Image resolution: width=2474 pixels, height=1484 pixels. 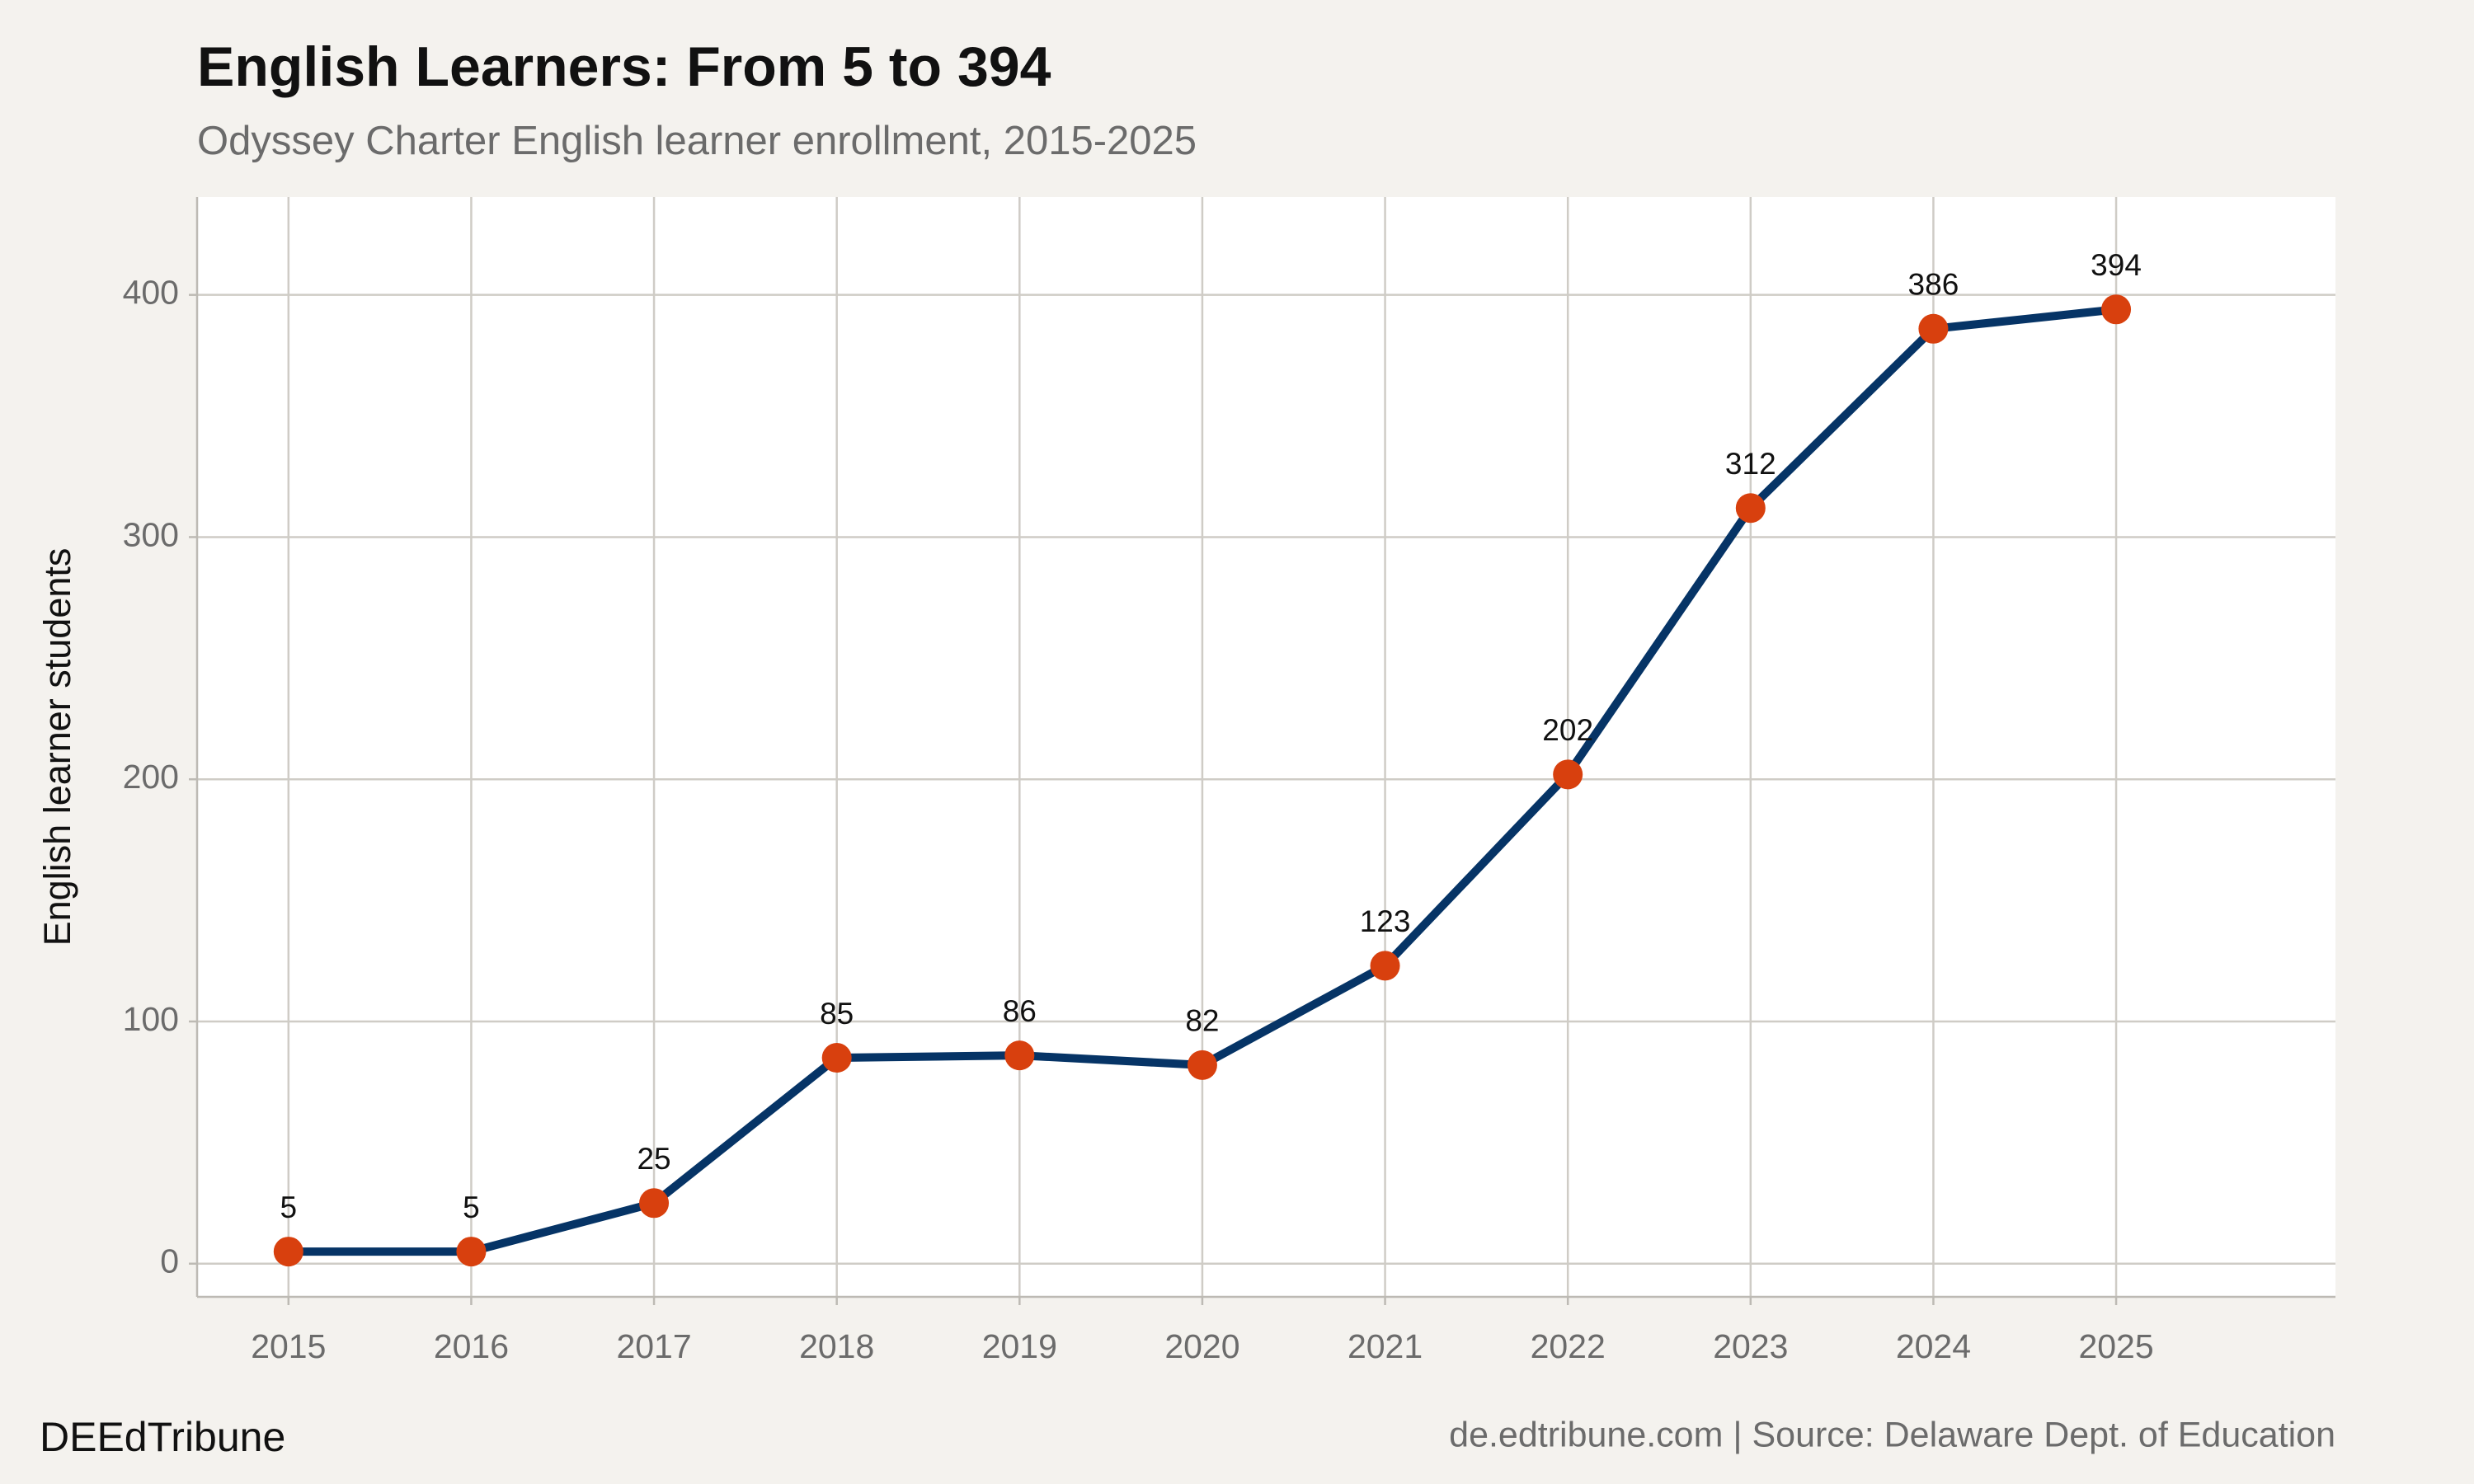 I want to click on data-label: 86, so click(x=1020, y=1011).